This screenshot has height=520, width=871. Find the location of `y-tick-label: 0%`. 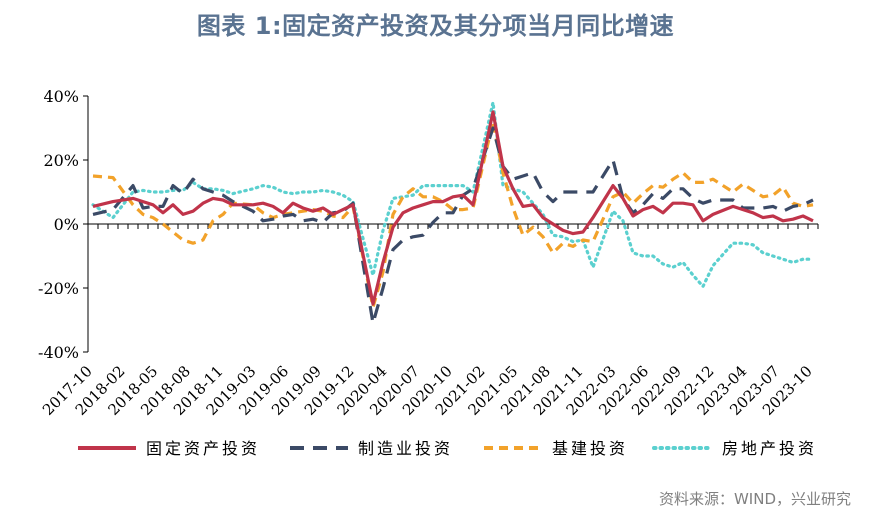

y-tick-label: 0% is located at coordinates (66, 224).